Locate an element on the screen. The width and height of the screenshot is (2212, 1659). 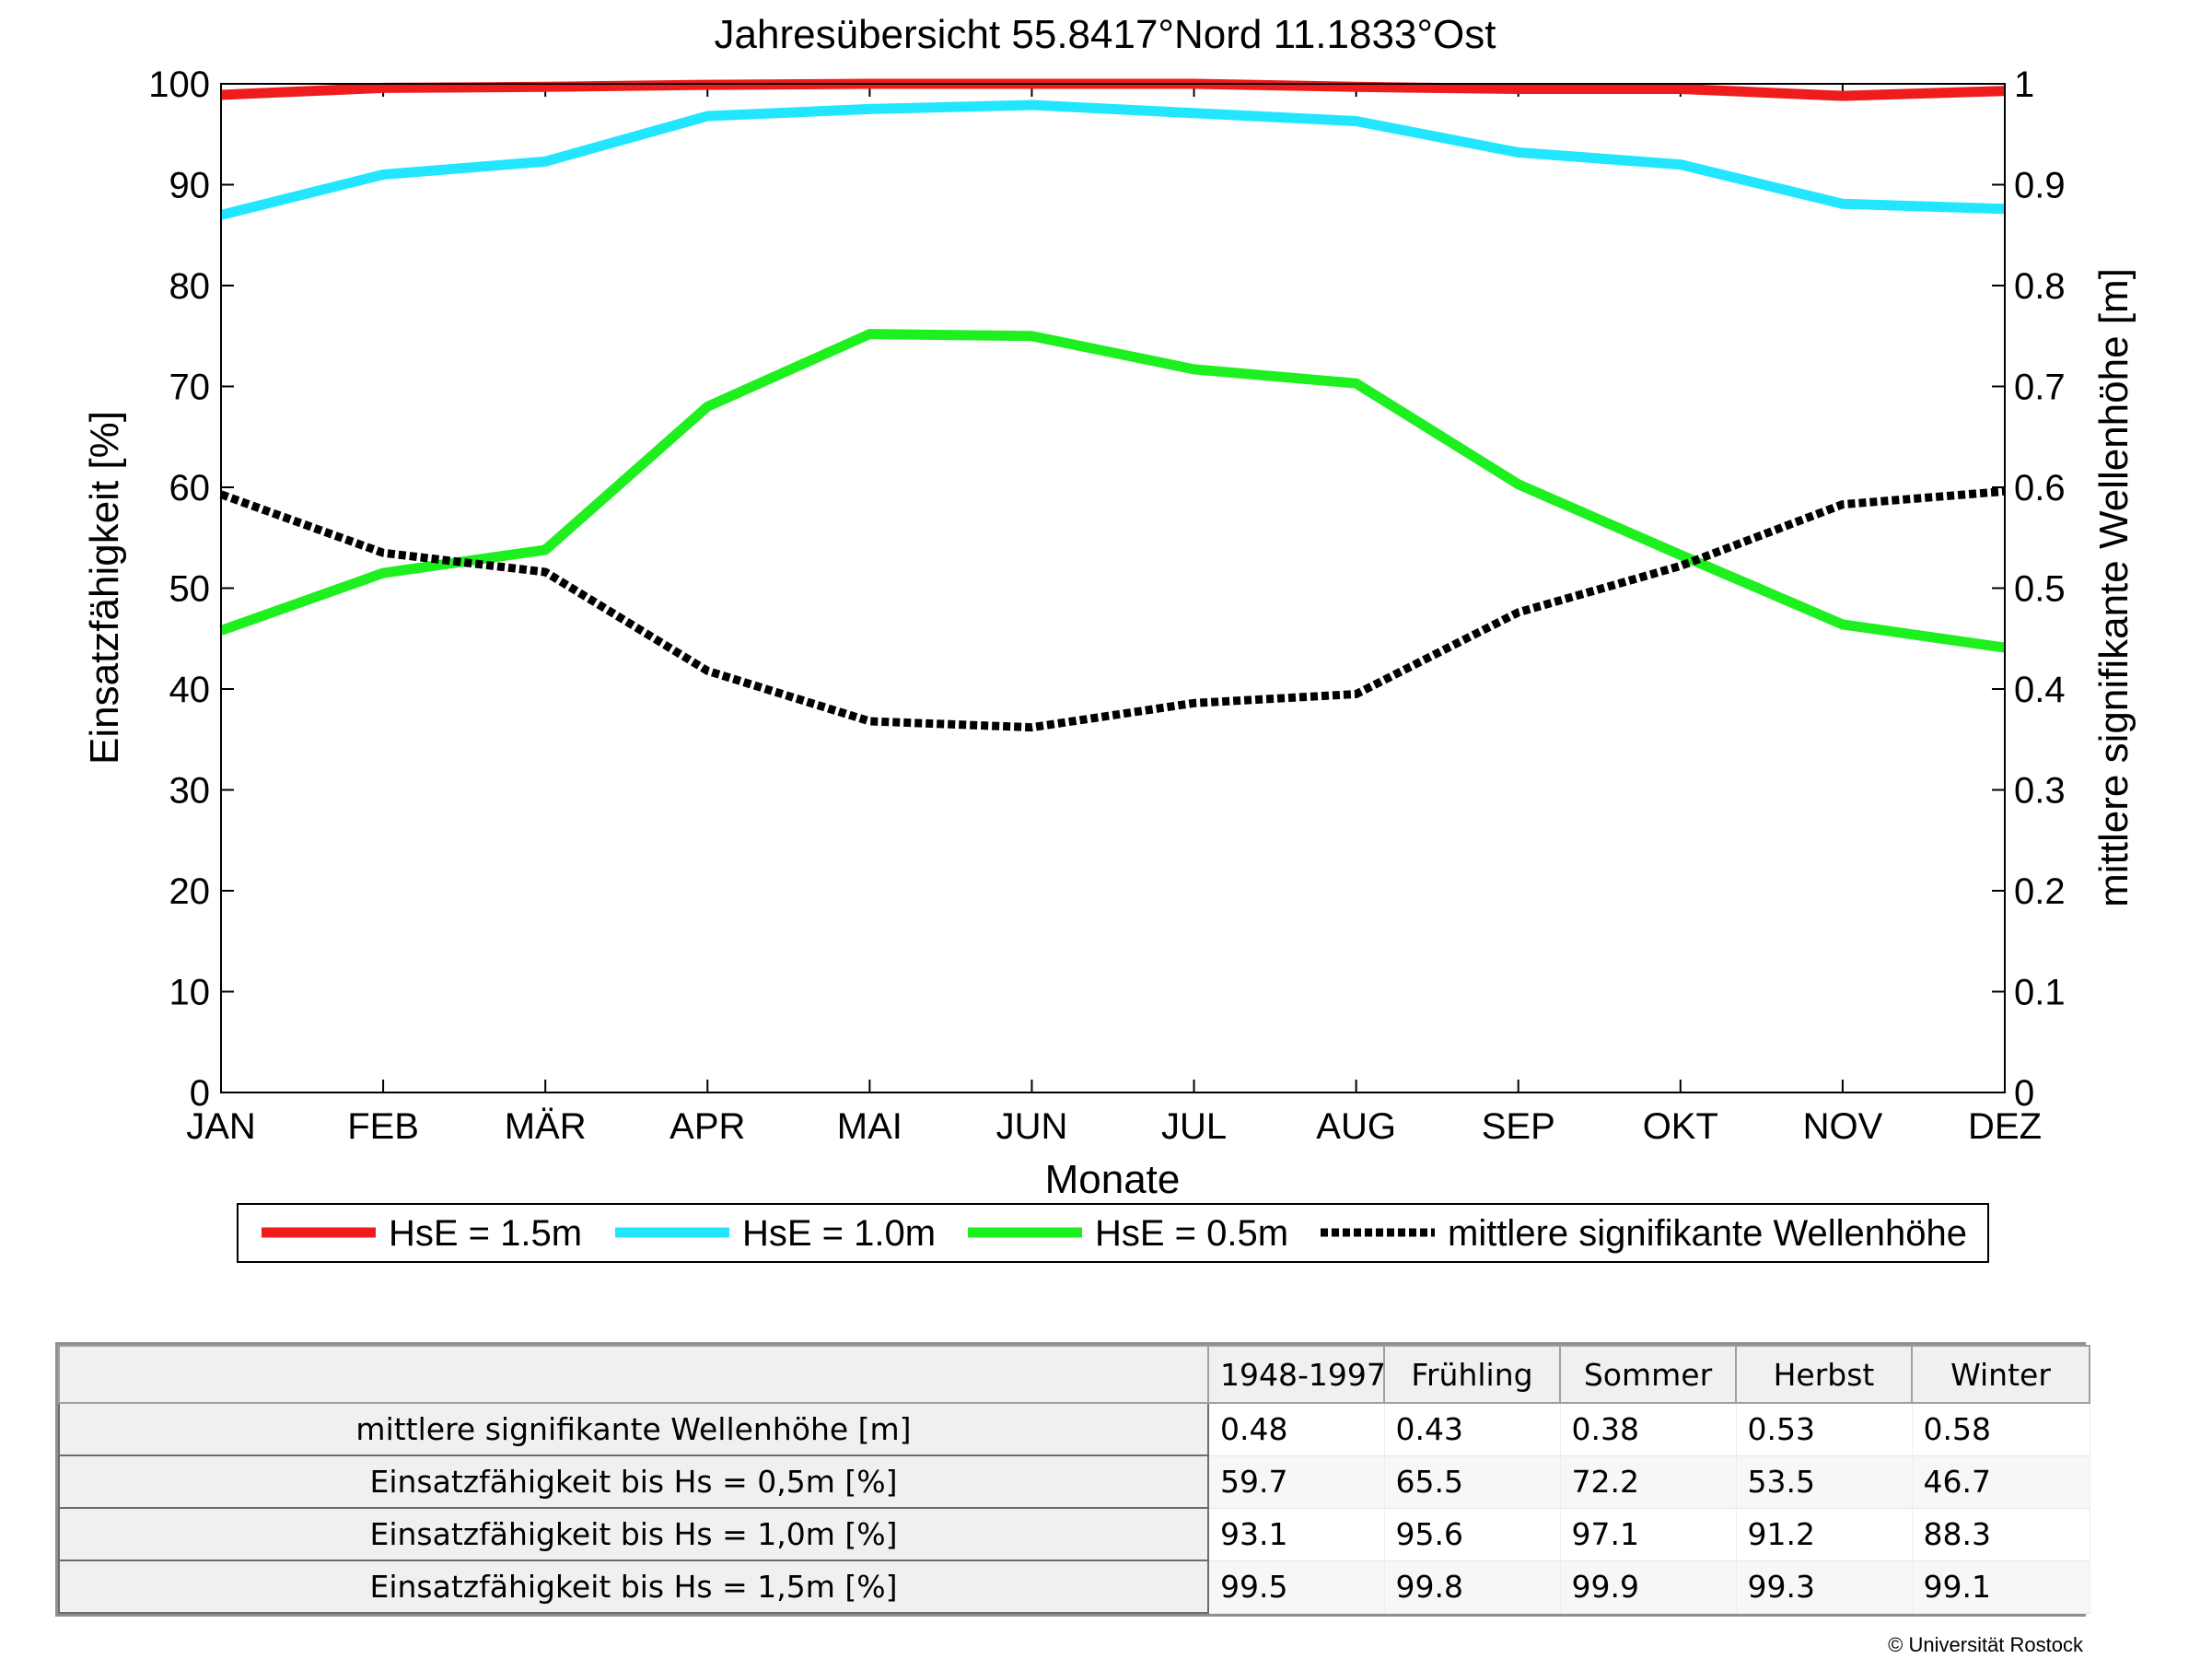
legend-label: HsE = 1.0m is located at coordinates (839, 1233).